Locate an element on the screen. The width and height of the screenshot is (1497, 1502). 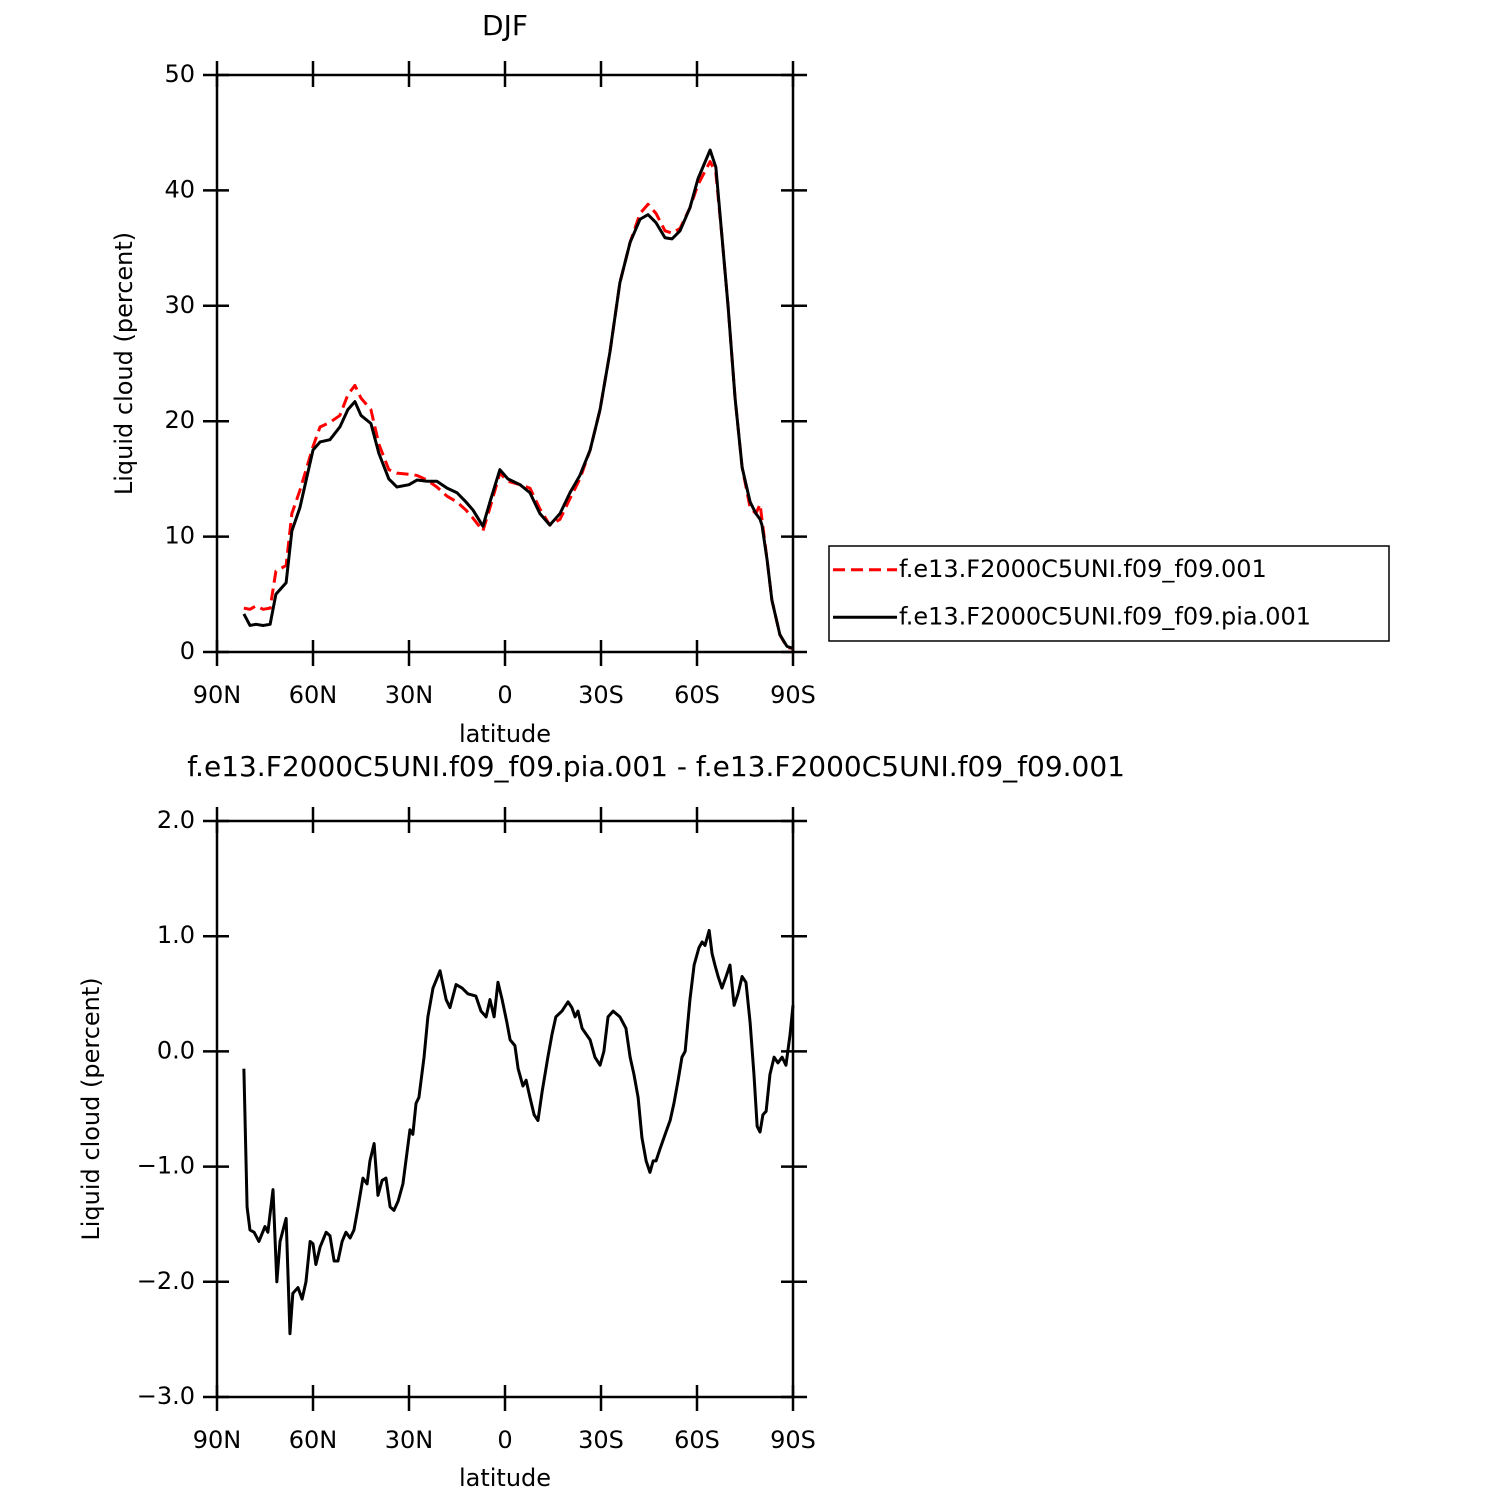
plot-frame is located at coordinates (505, 1109).